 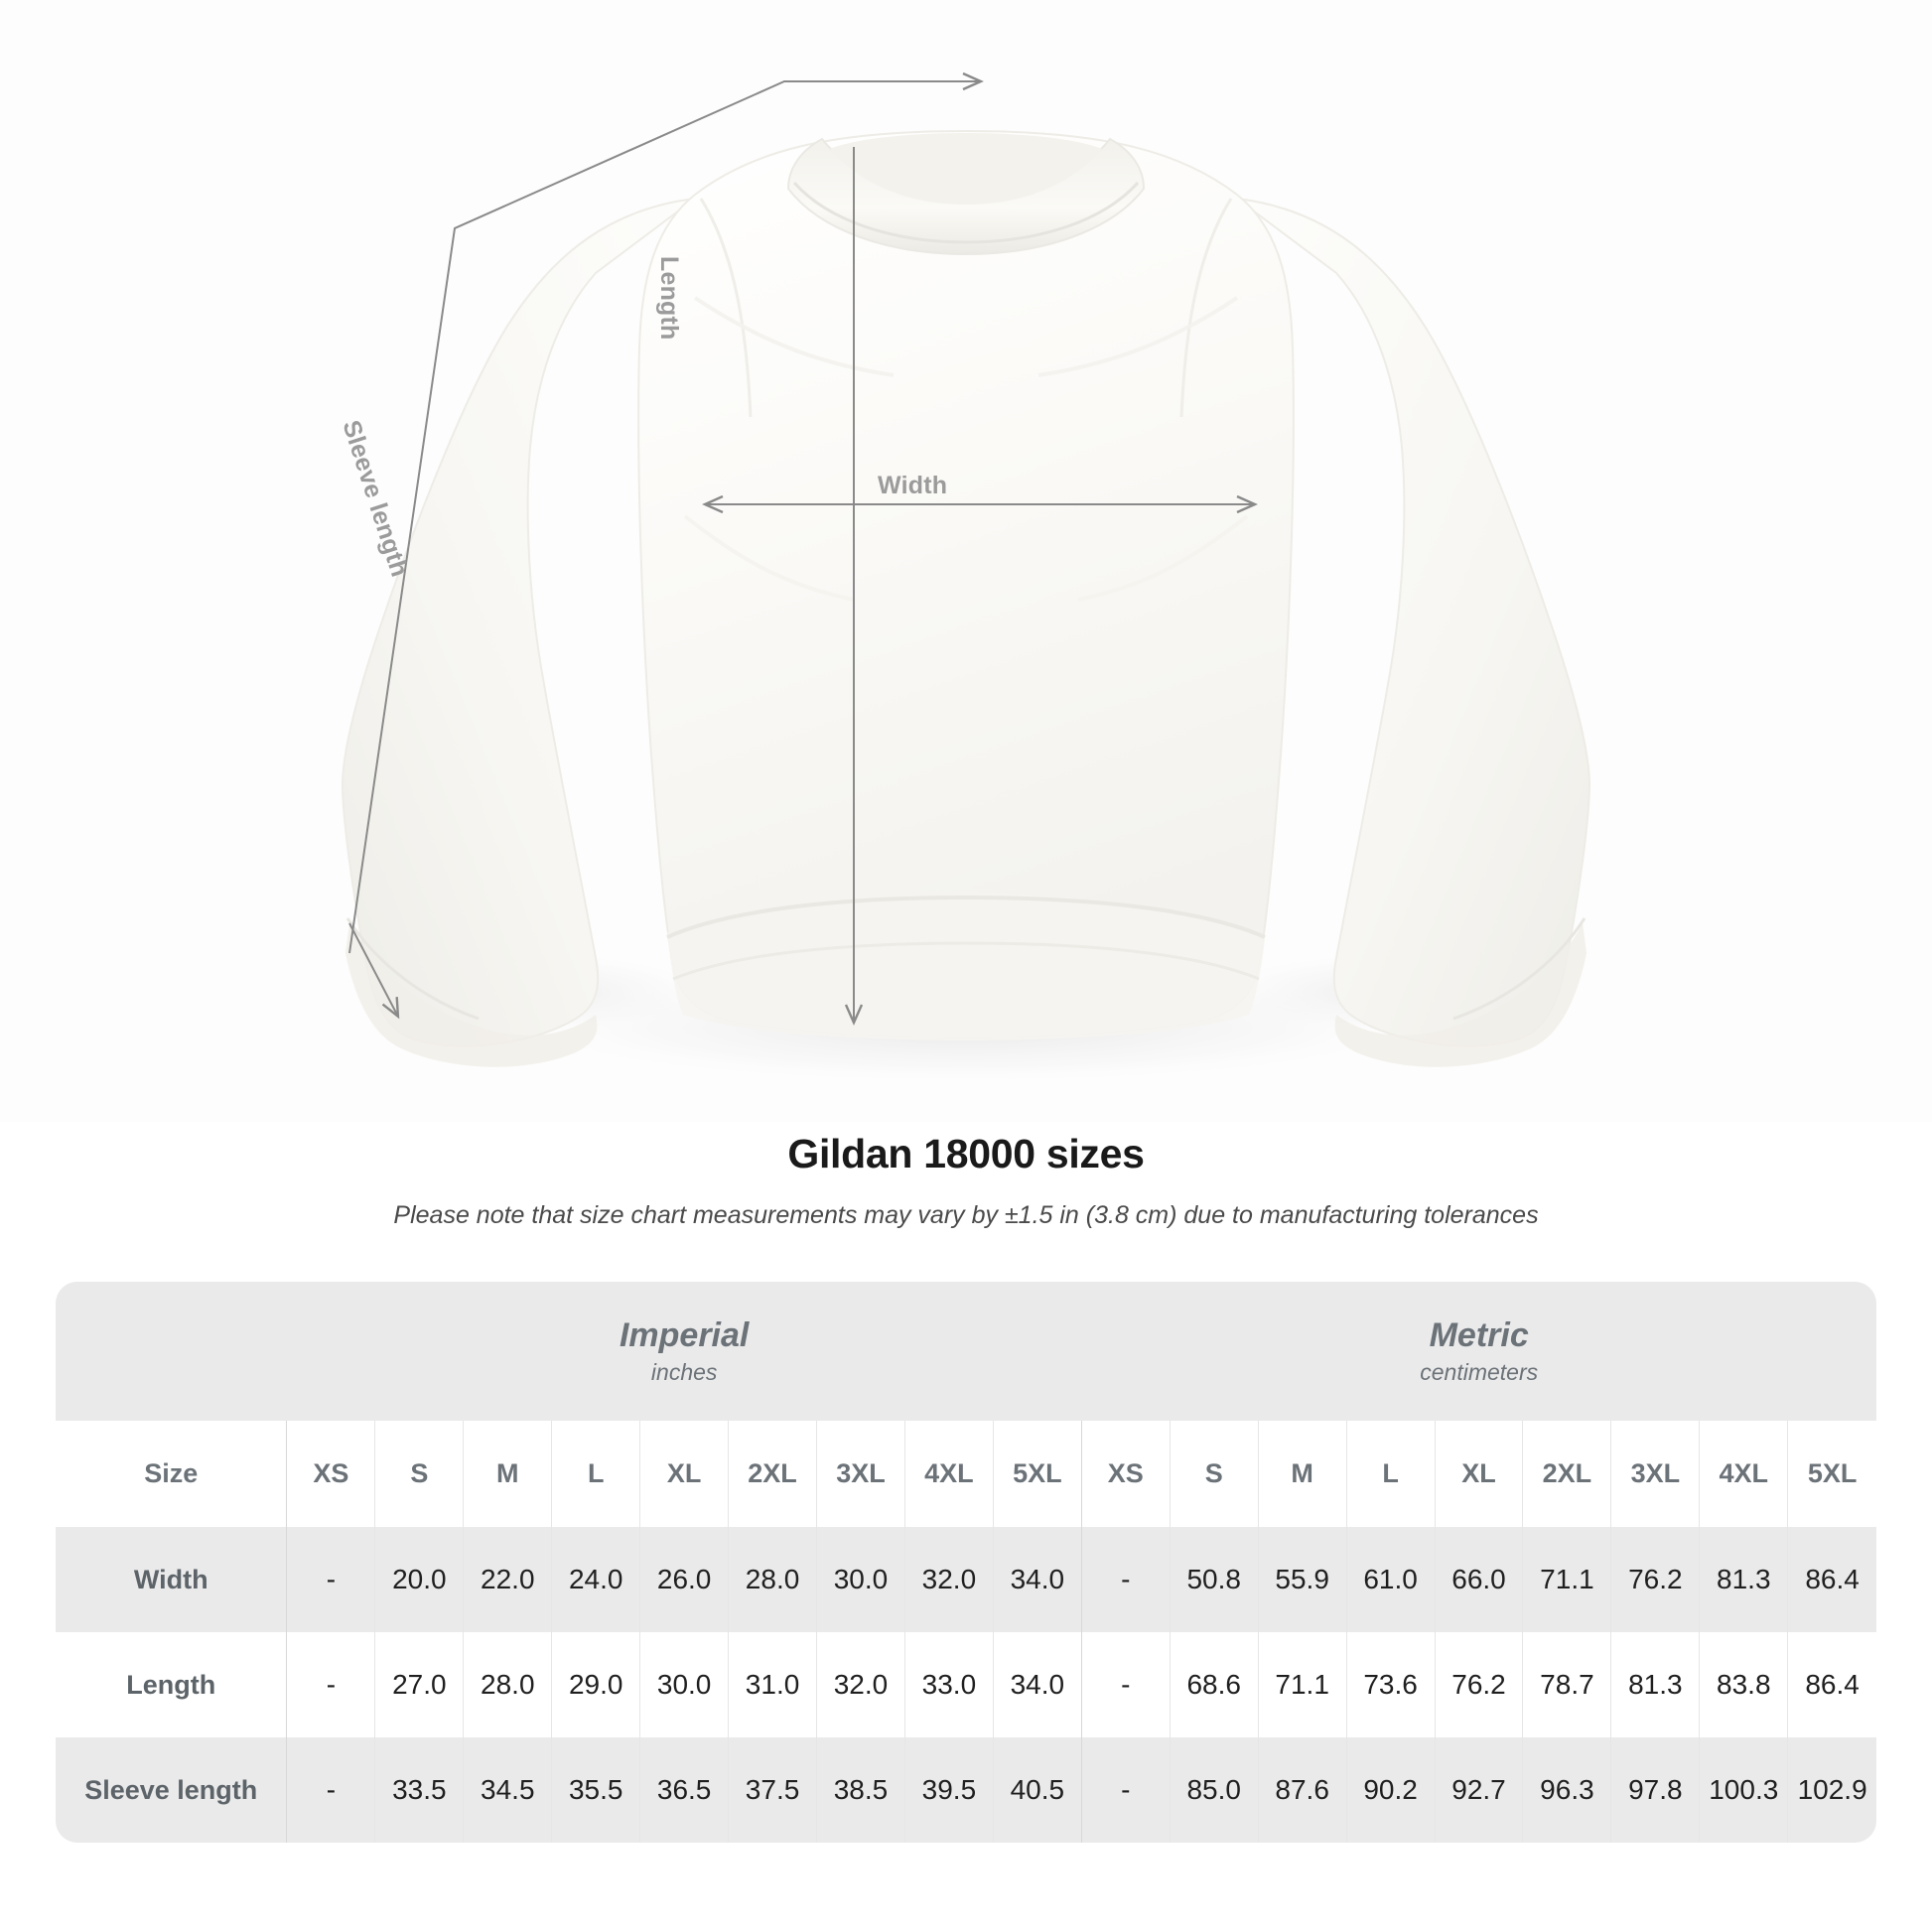 I want to click on unit-header-row: Imperial inches Metric centimeters, so click(x=966, y=1351).